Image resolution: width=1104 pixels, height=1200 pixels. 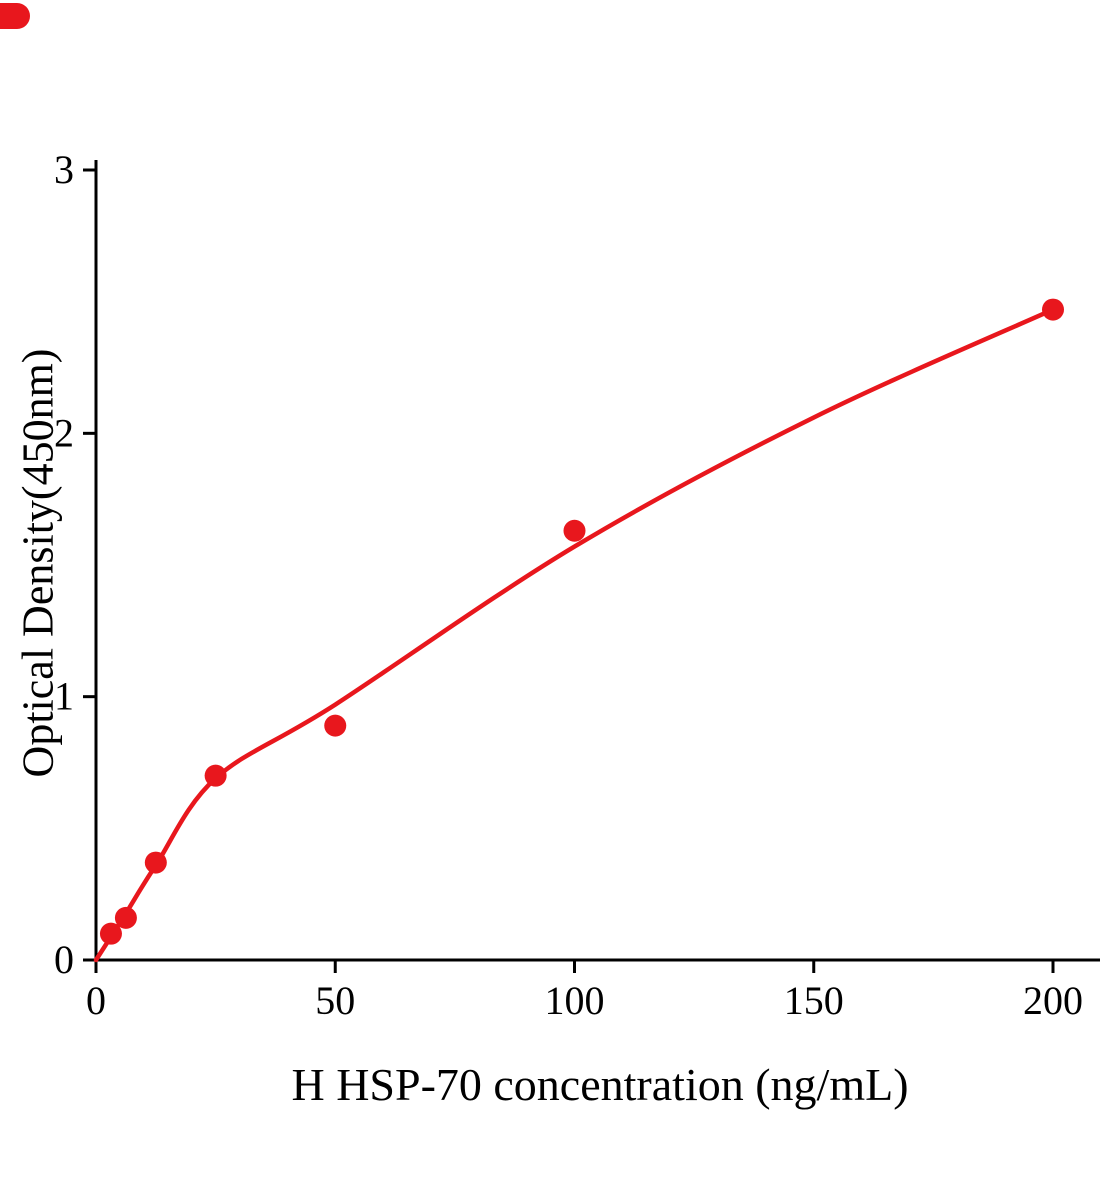 I want to click on y-axis-title: Optical Density(450nm), so click(x=38, y=563).